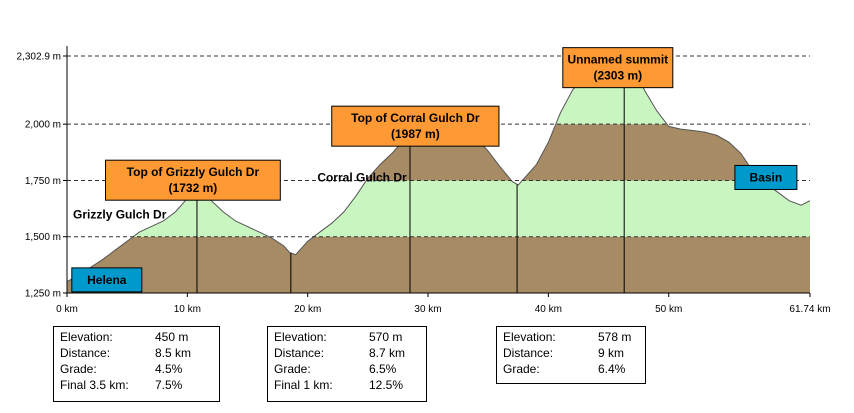 This screenshot has height=413, width=854. What do you see at coordinates (612, 369) in the screenshot?
I see `stats-value: 6.4%` at bounding box center [612, 369].